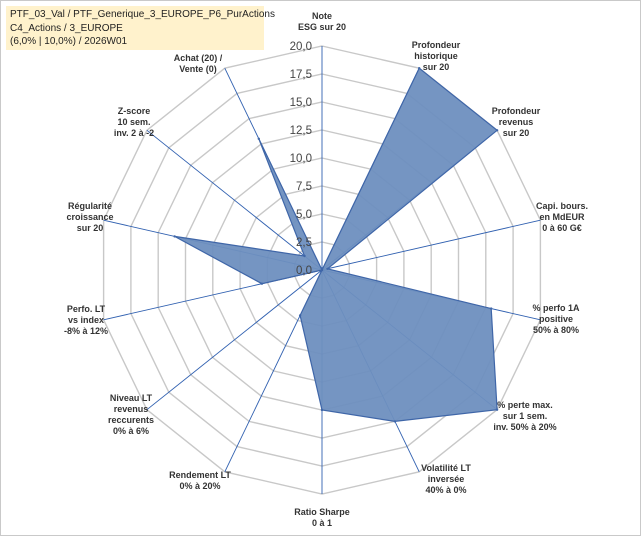  What do you see at coordinates (301, 131) in the screenshot?
I see `tick-label-5: 12,5` at bounding box center [301, 131].